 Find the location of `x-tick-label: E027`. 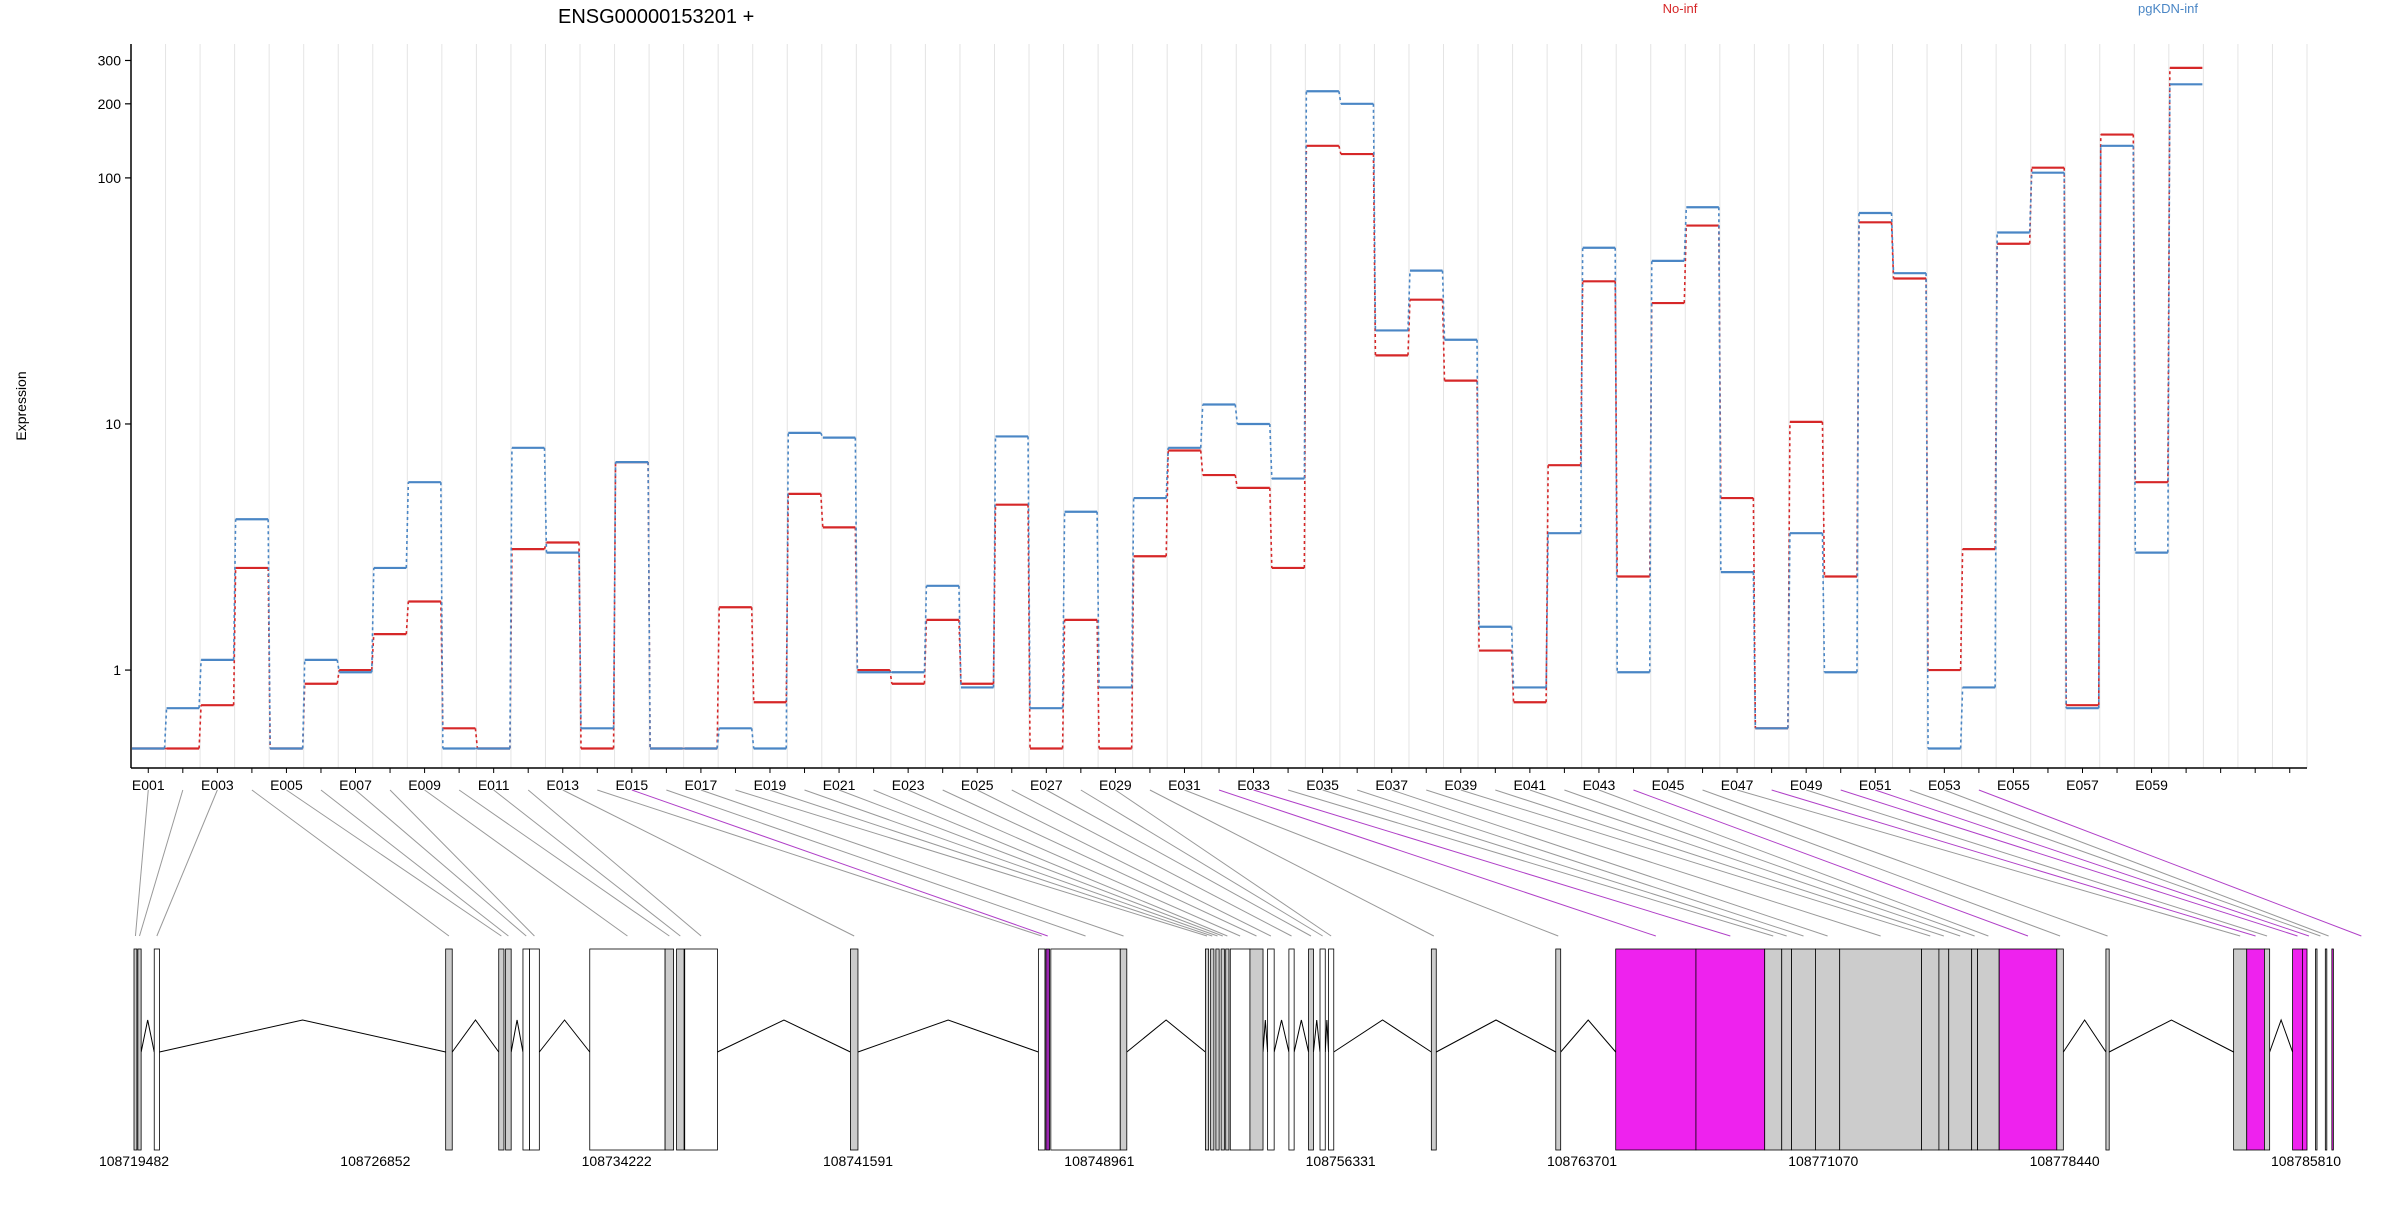

x-tick-label: E027 is located at coordinates (1046, 785).